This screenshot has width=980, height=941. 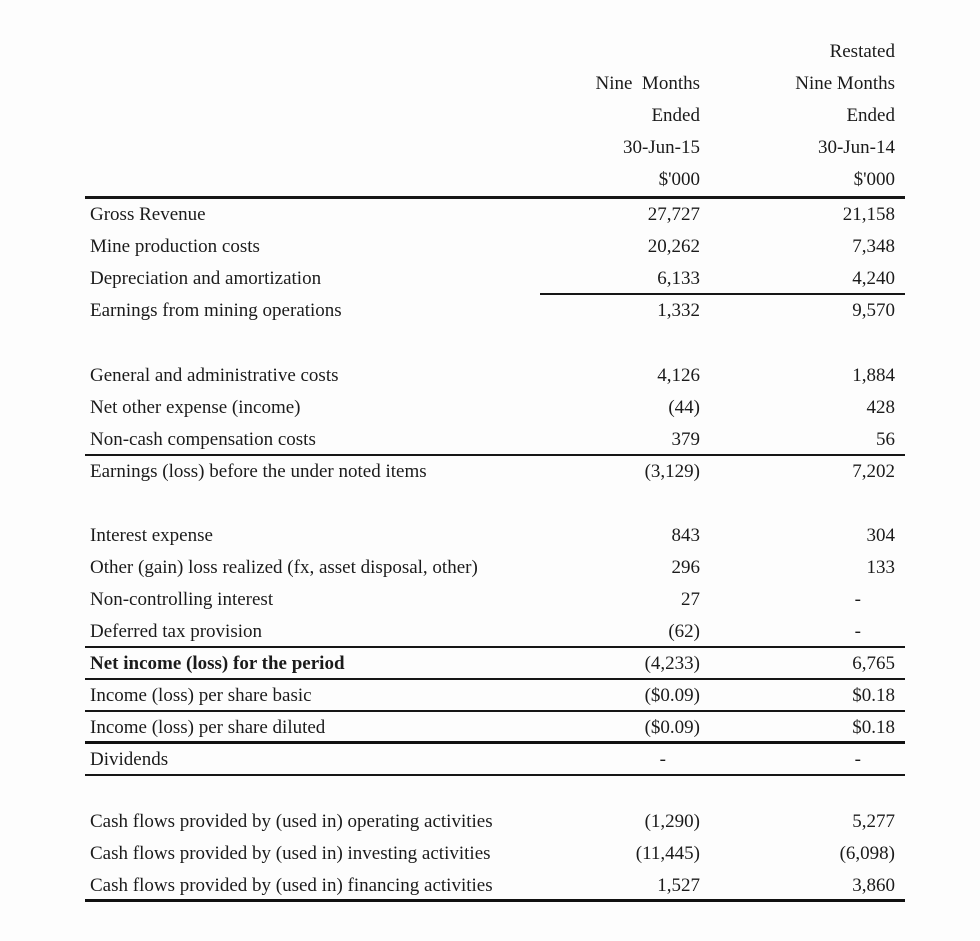 What do you see at coordinates (874, 179) in the screenshot?
I see `header-col-2014-line: $'000` at bounding box center [874, 179].